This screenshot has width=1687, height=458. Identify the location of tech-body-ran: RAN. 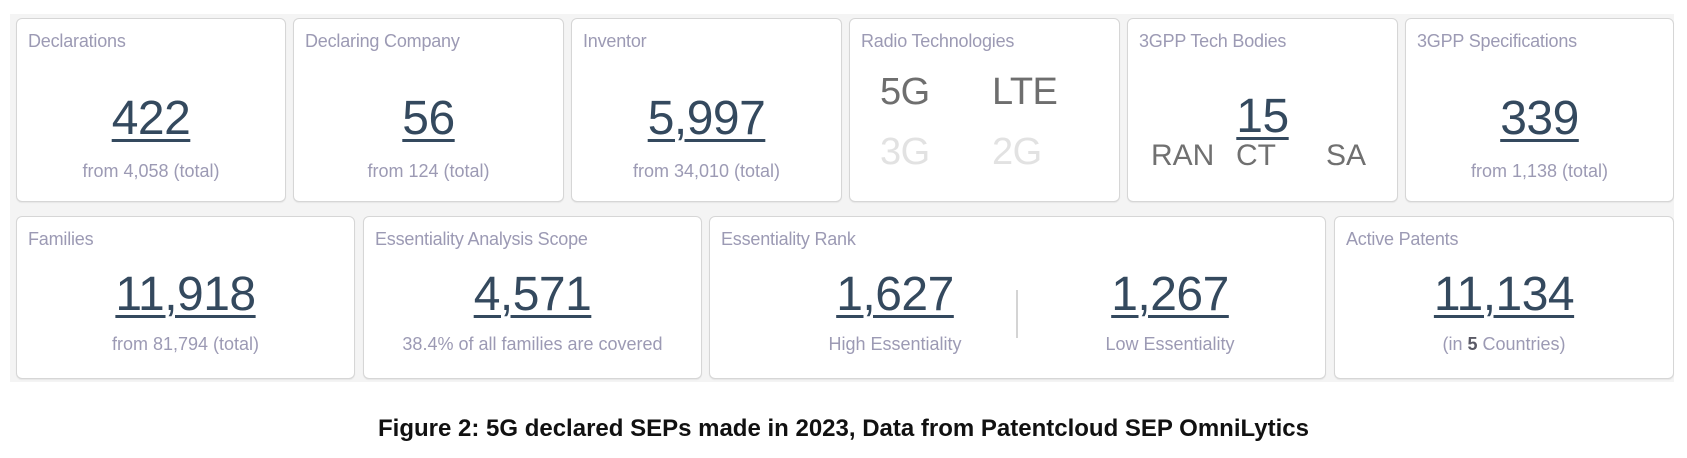
(1183, 155).